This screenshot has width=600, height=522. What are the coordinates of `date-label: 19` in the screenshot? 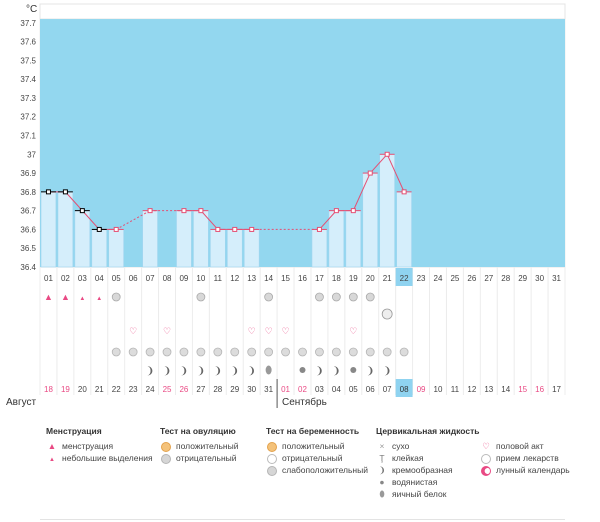 It's located at (65, 389).